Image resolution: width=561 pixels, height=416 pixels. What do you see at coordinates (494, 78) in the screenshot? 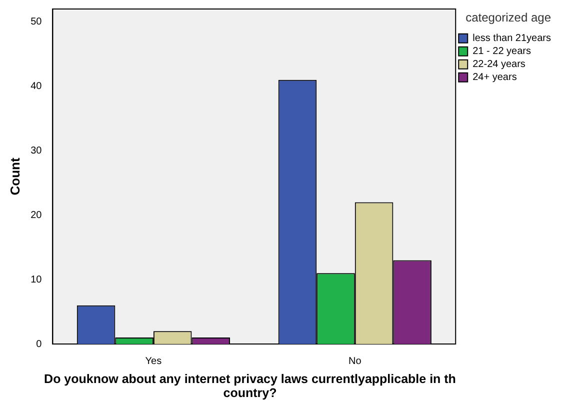
I see `legend-label: 24+ years` at bounding box center [494, 78].